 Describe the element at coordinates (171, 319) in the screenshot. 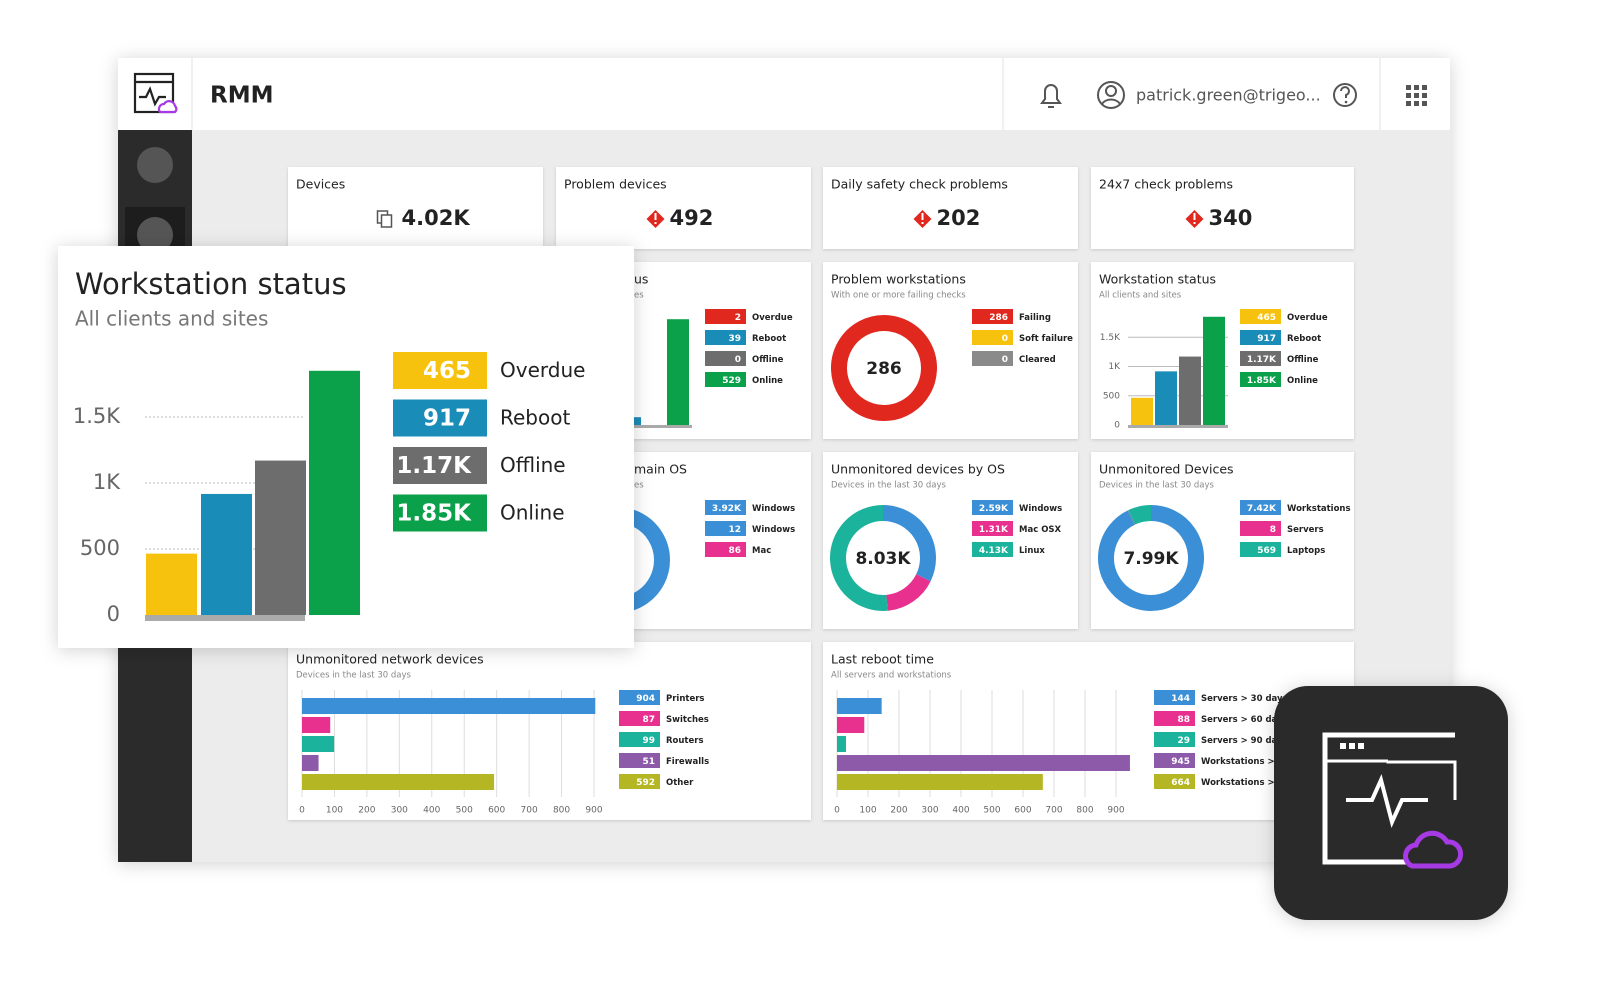

I see `popup-subtitle: All clients and sites` at that location.